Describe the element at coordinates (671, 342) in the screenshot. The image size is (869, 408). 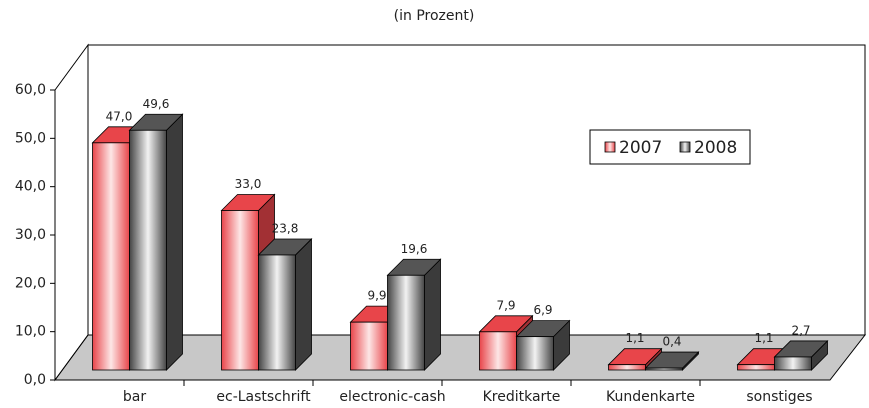
I see `data-label: 0,4` at that location.